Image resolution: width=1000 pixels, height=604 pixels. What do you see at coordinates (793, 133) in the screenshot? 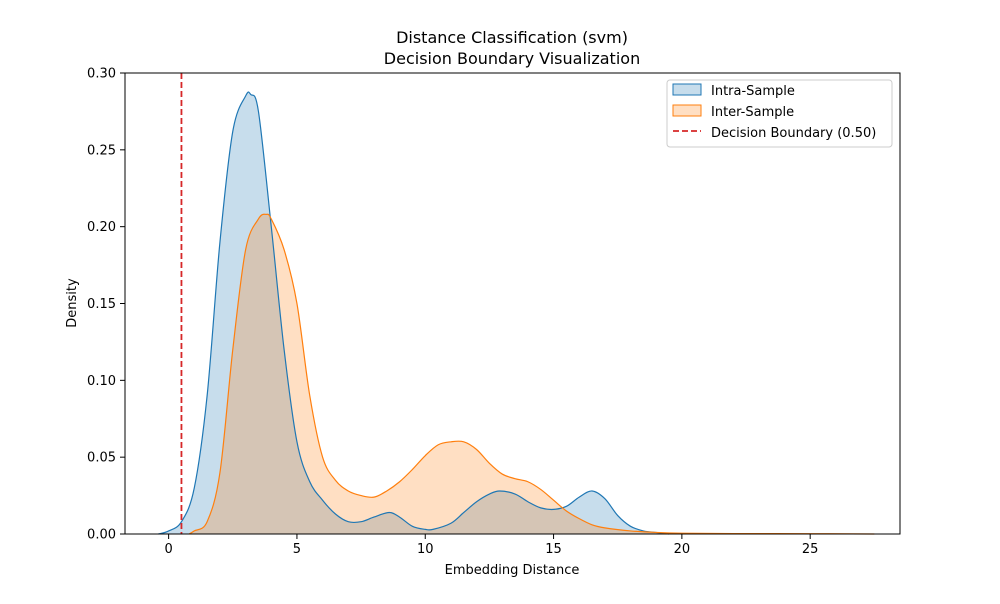
I see `legend-label-decision-boundary: Decision Boundary (0.50)` at bounding box center [793, 133].